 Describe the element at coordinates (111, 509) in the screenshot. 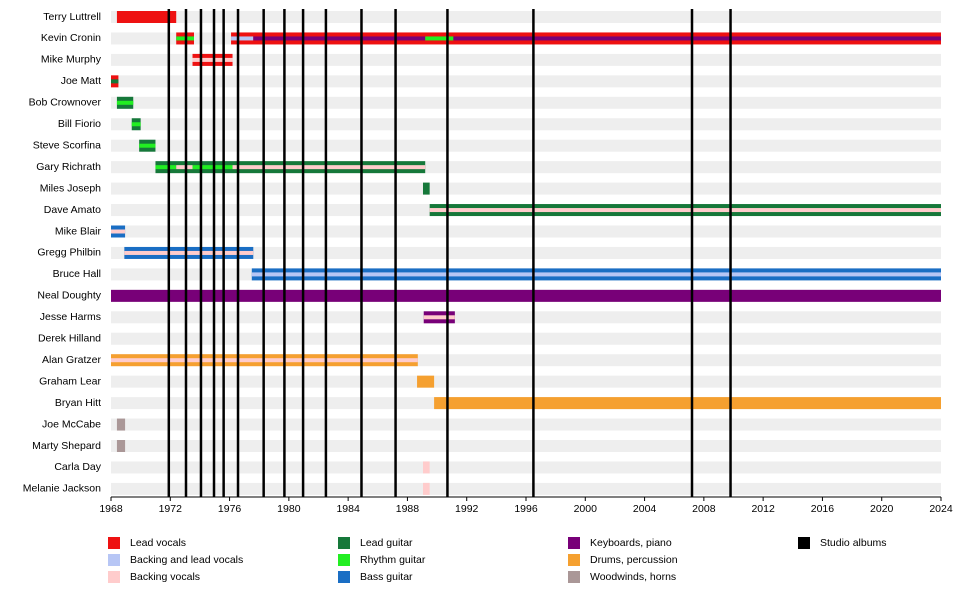

I see `x-tick-label: 1968` at that location.